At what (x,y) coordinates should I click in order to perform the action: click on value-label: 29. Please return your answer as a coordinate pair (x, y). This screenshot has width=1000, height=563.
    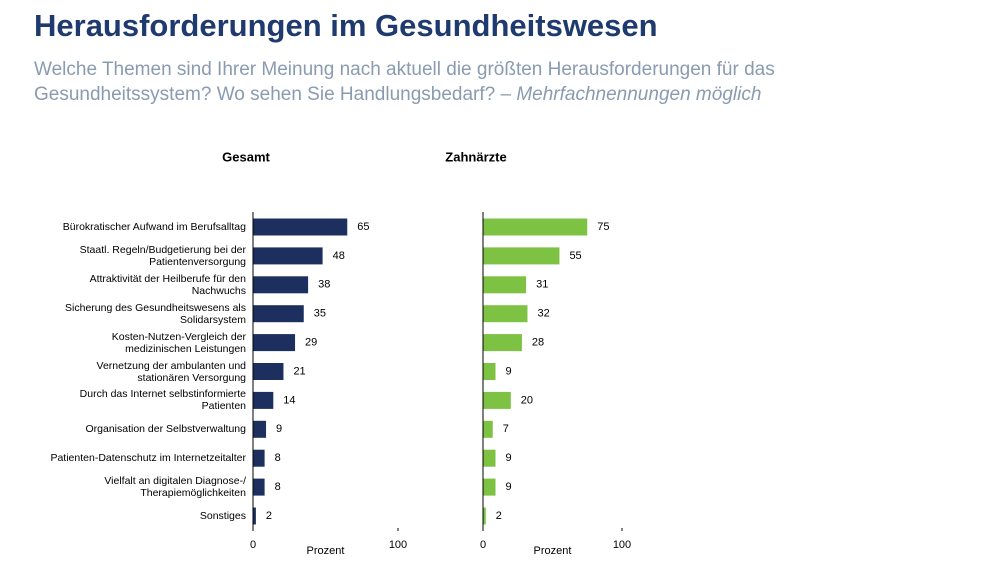
    Looking at the image, I should click on (311, 343).